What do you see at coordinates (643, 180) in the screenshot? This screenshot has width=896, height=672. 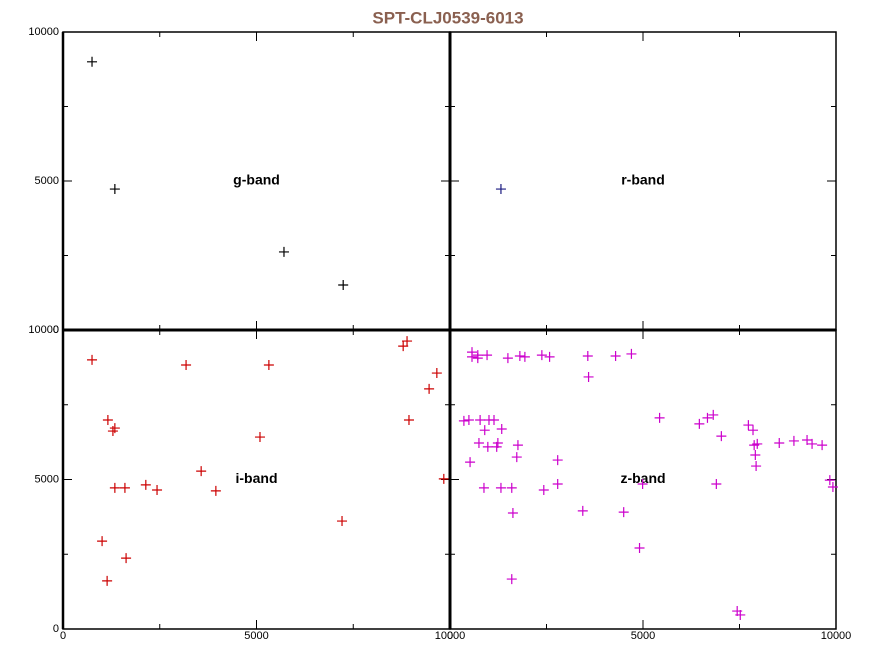 I see `band-label: r-band` at bounding box center [643, 180].